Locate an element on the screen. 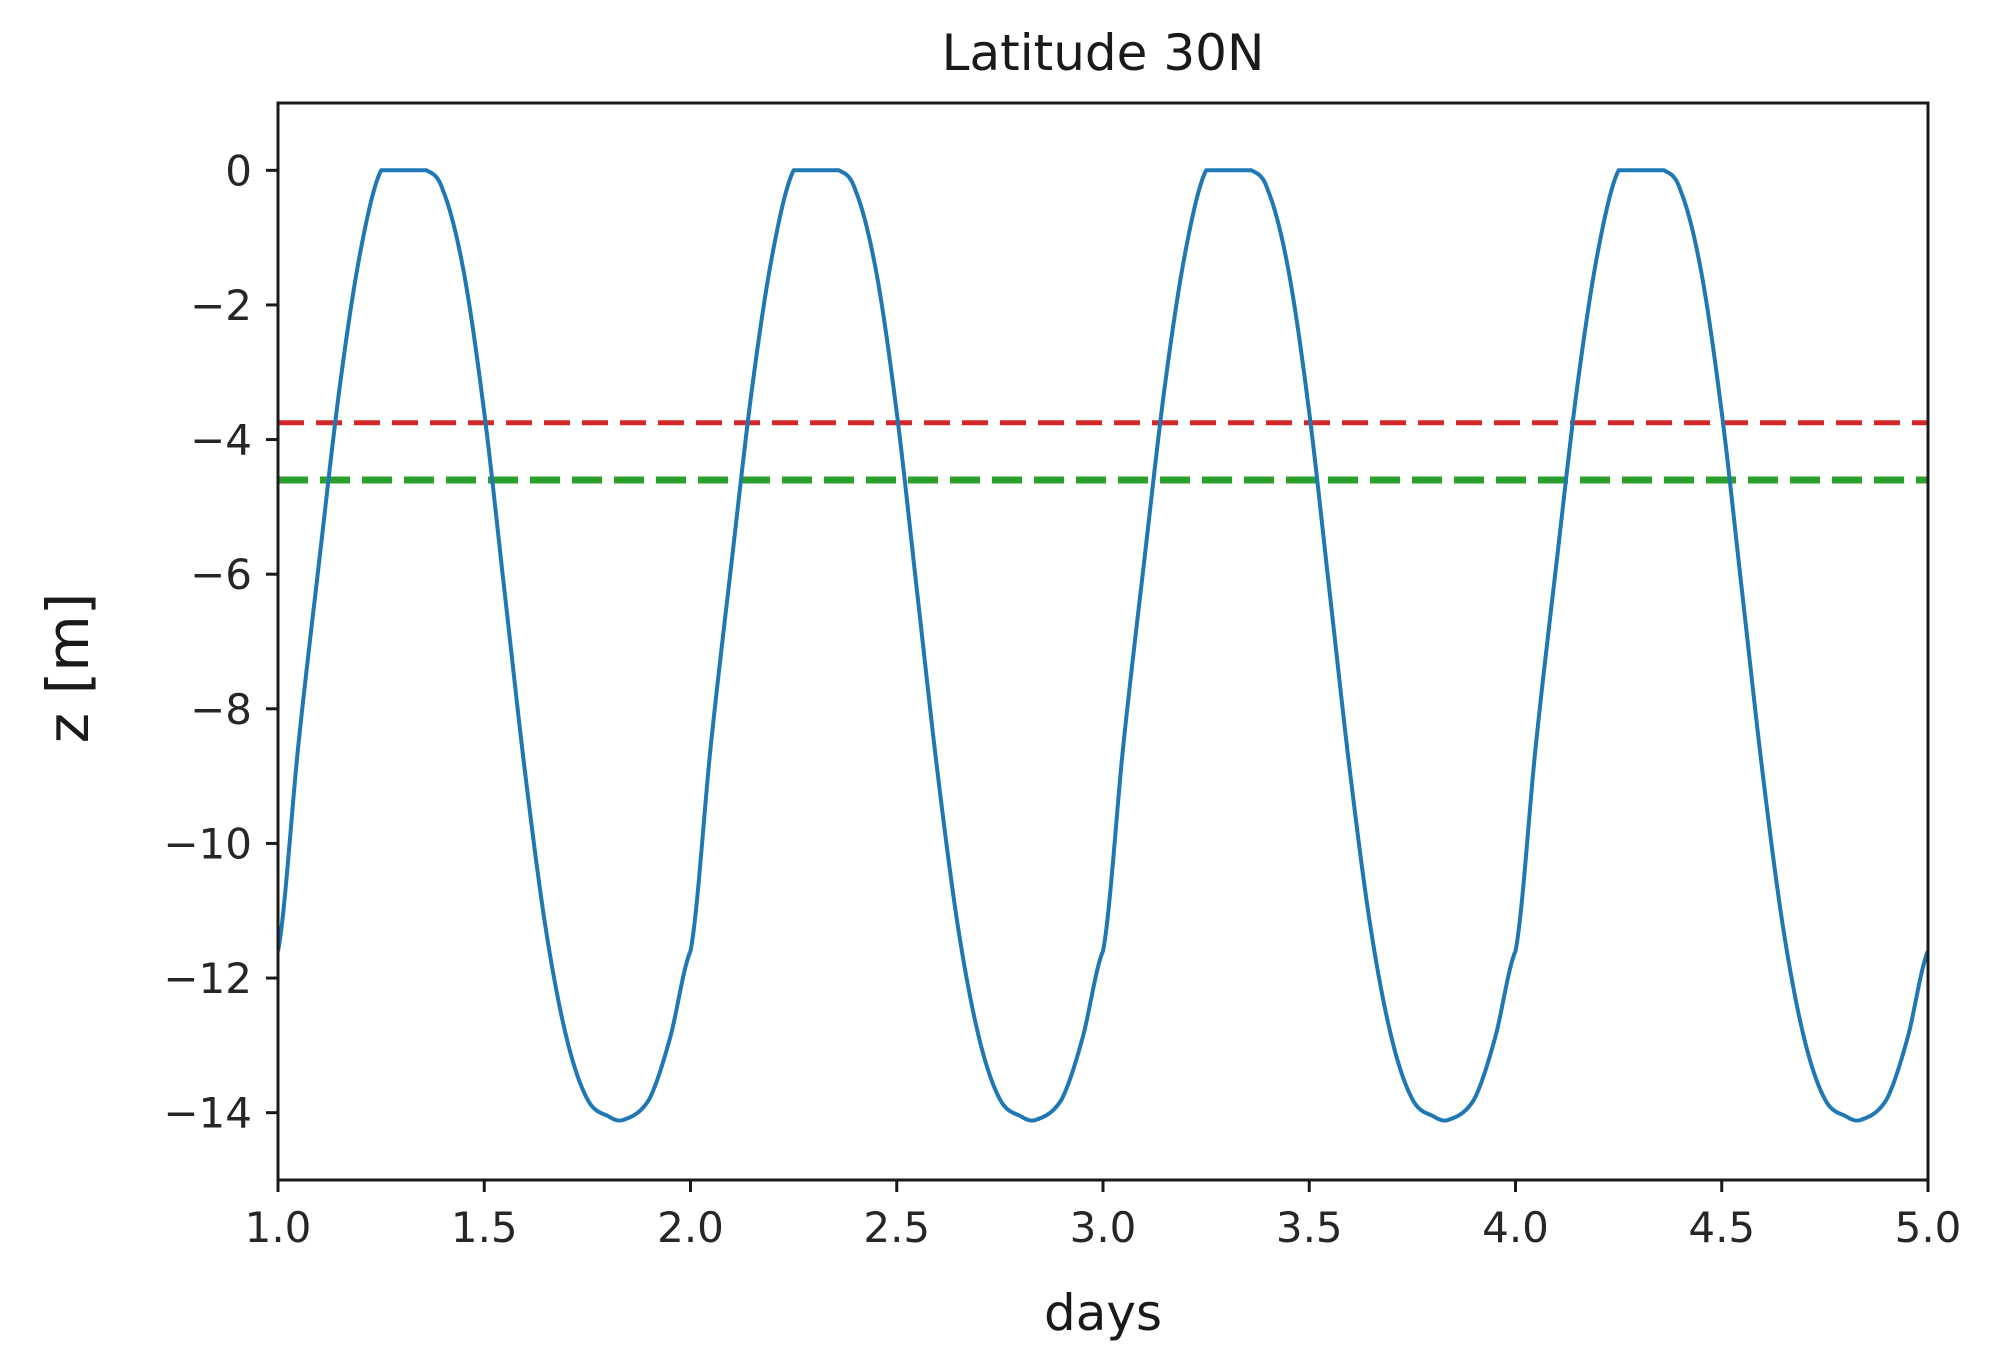 The width and height of the screenshot is (1992, 1364). y-tick-label: −14 is located at coordinates (207, 1113).